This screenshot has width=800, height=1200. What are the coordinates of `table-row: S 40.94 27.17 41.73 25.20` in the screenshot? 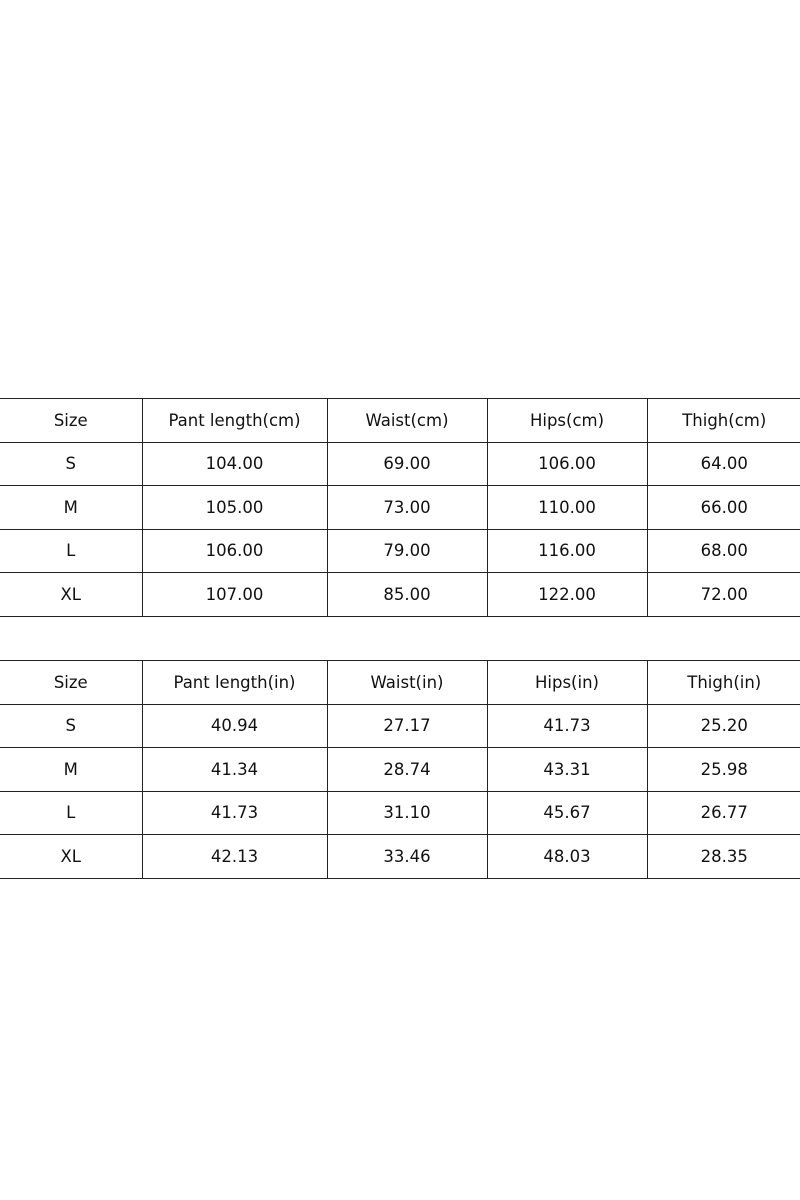 It's located at (400, 725).